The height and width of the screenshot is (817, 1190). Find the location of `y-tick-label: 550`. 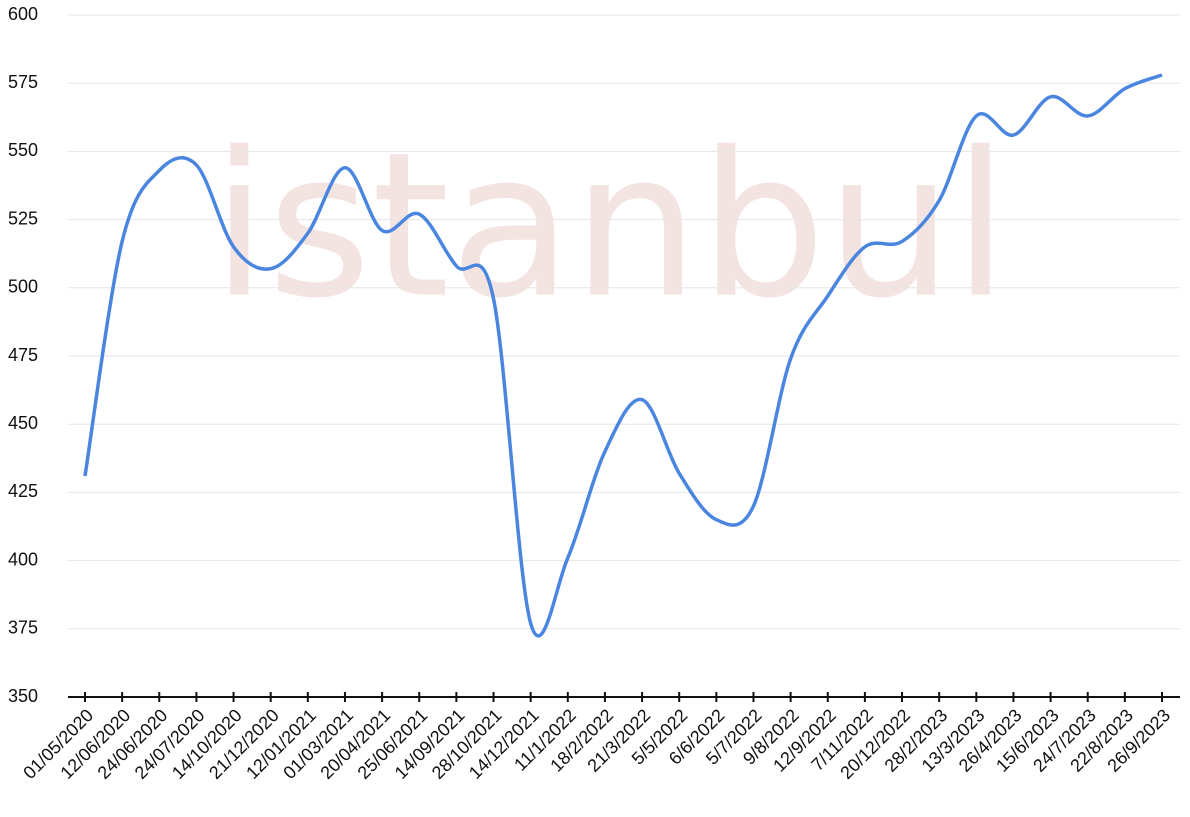

y-tick-label: 550 is located at coordinates (23, 150).